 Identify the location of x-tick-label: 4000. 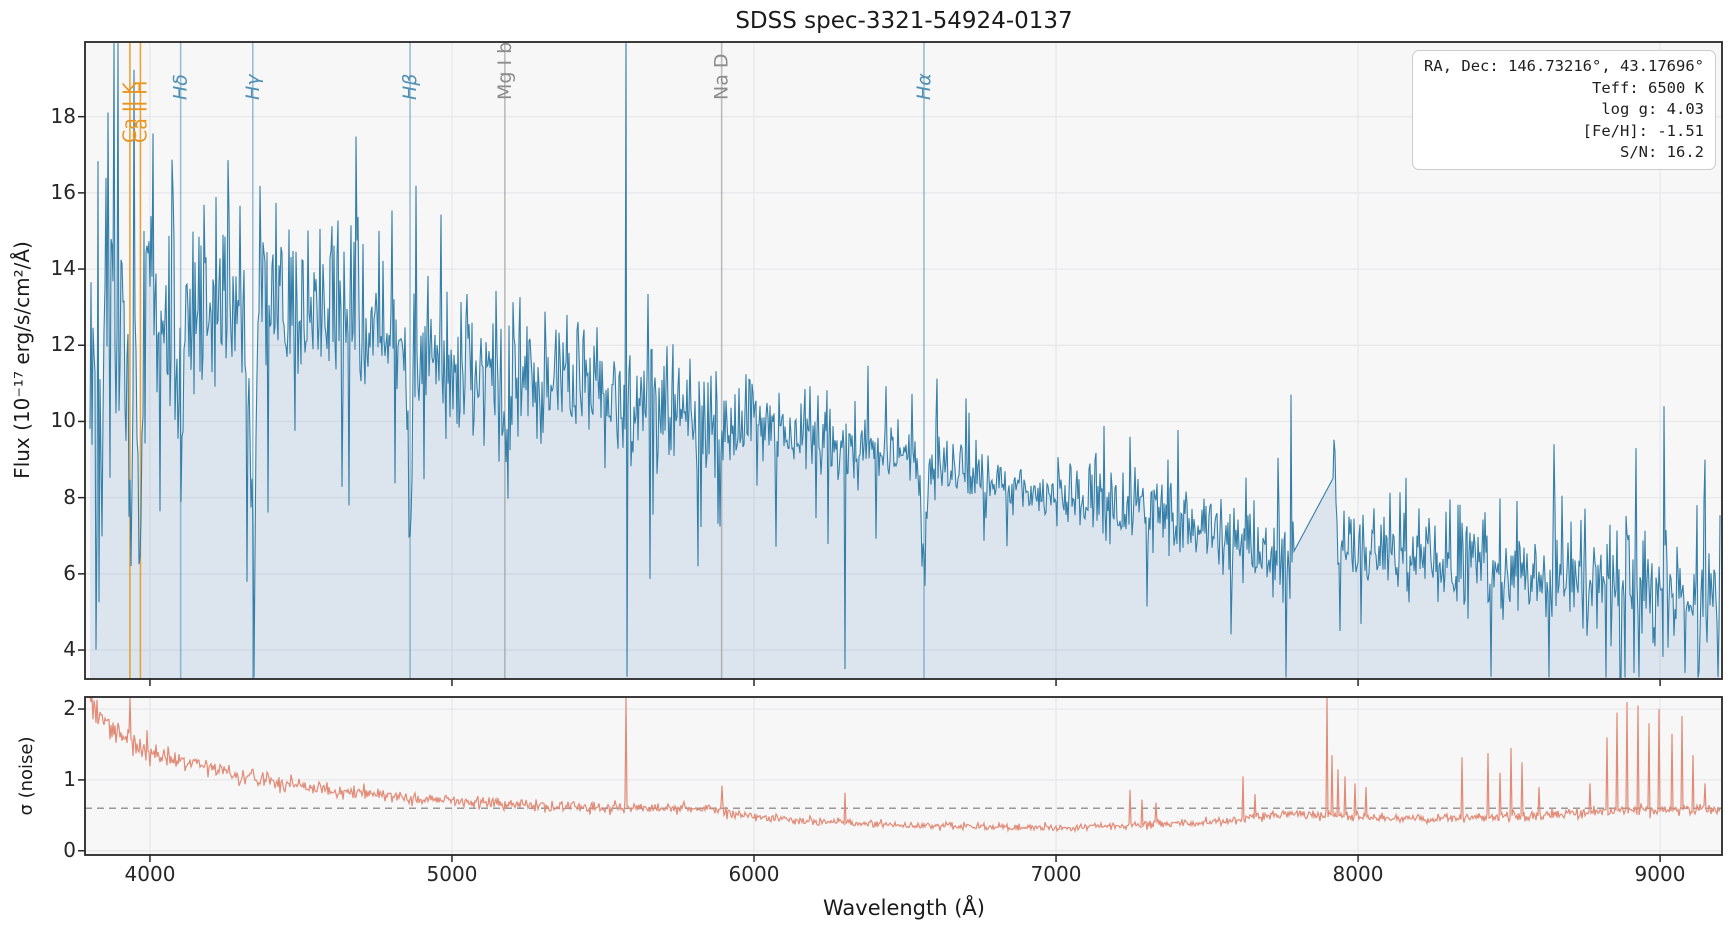
(150, 874).